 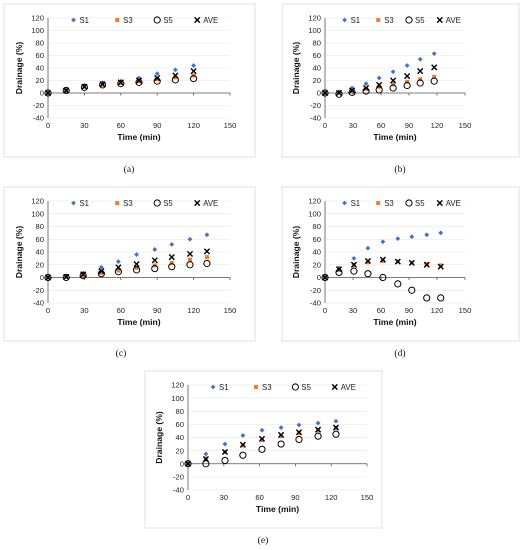 I want to click on panel-caption: (d), so click(x=399, y=353).